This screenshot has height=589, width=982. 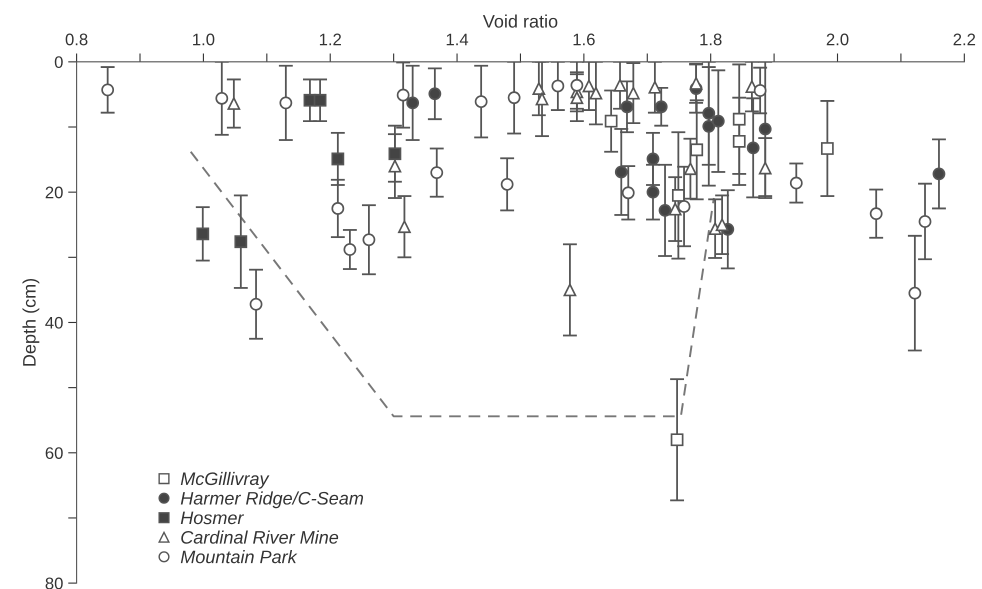 What do you see at coordinates (203, 40) in the screenshot?
I see `x-tick-label: 1.0` at bounding box center [203, 40].